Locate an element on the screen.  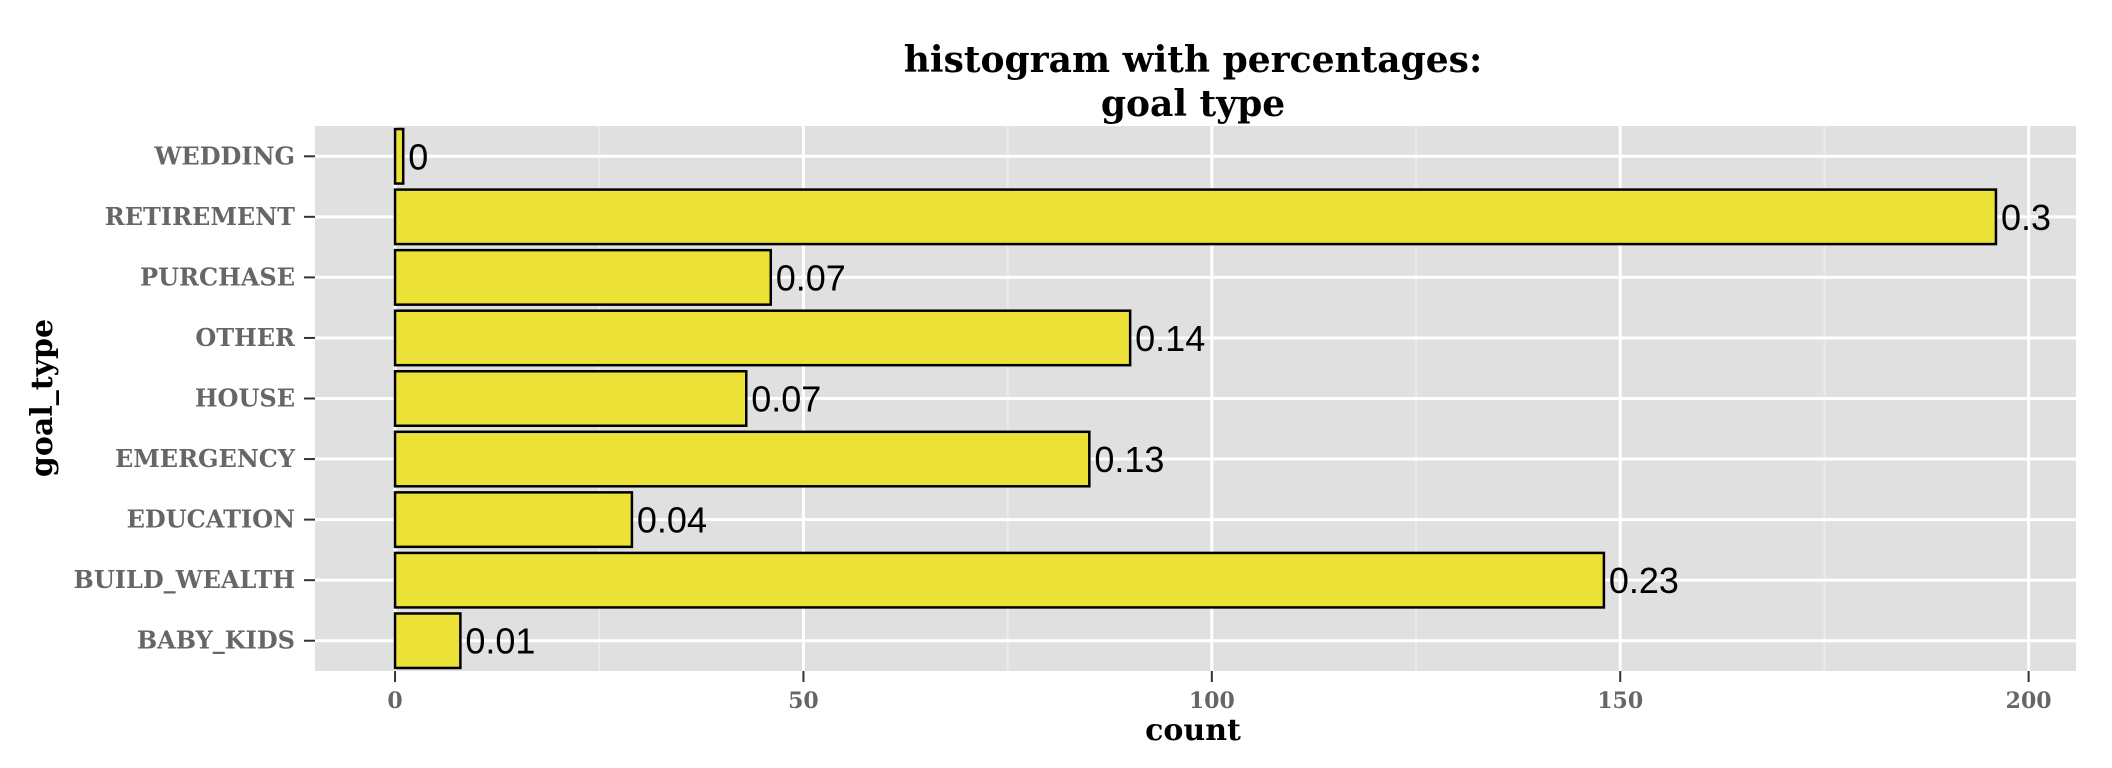
x-tick-label: 200 is located at coordinates (2029, 701).